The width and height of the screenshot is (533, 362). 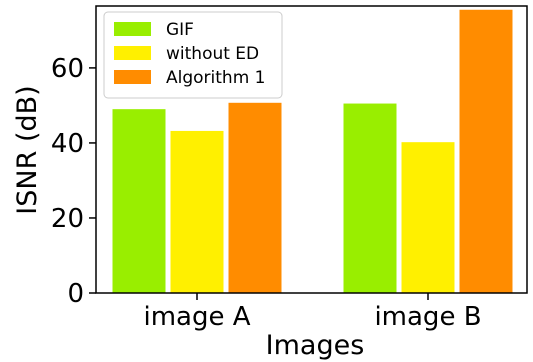 What do you see at coordinates (180, 30) in the screenshot?
I see `legend-label: GIF` at bounding box center [180, 30].